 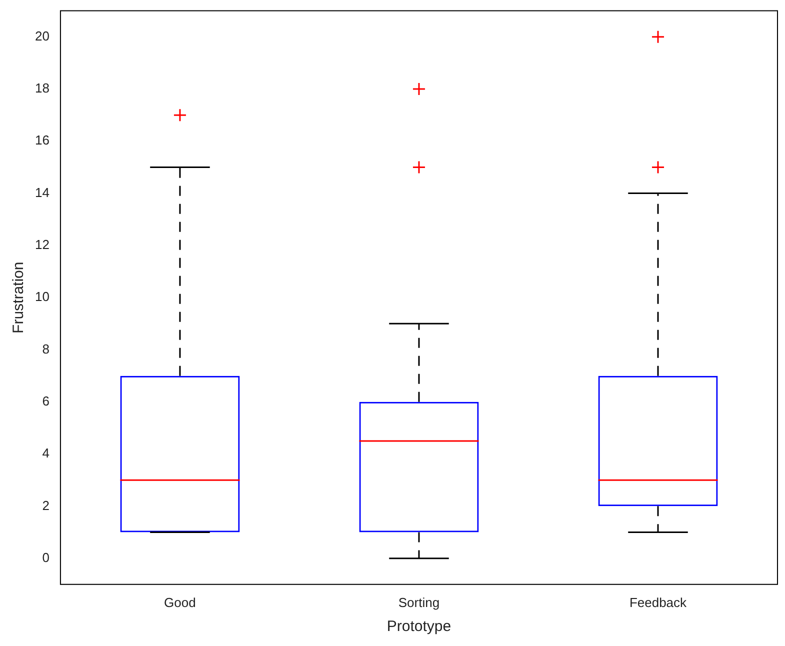 I want to click on y-tick-label: 20, so click(x=42, y=36).